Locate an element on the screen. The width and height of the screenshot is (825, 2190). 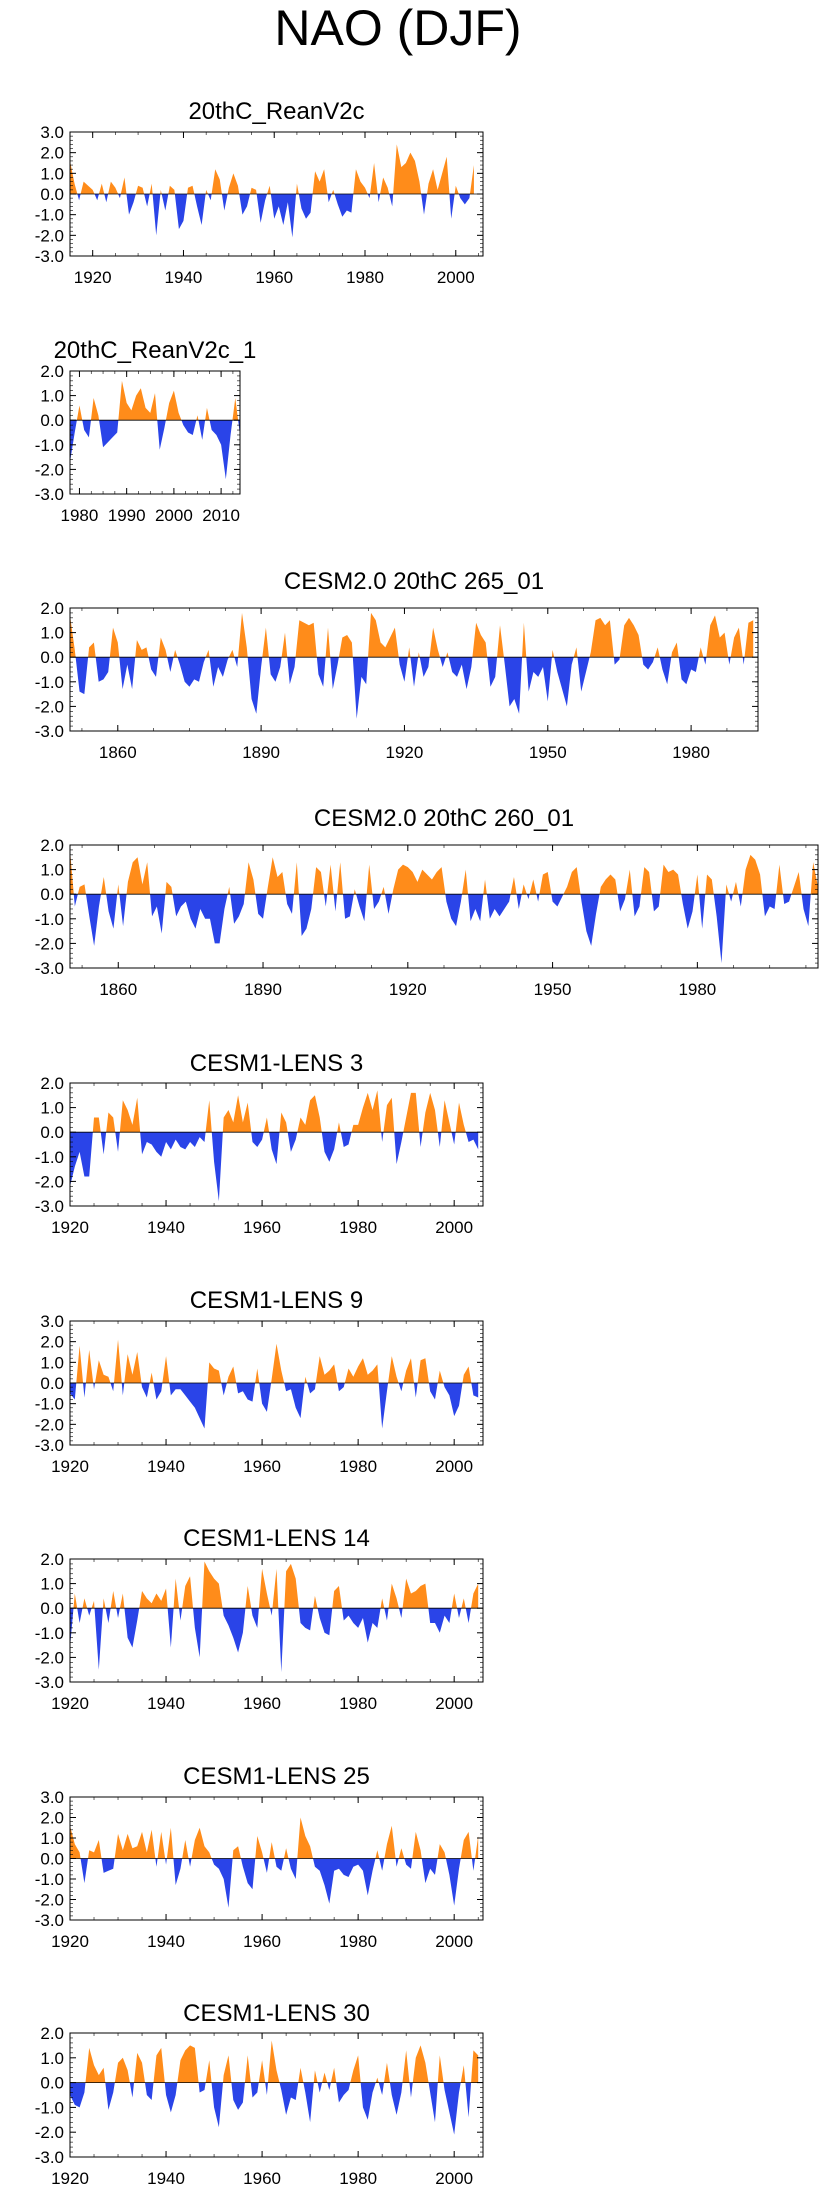
panel-title: 20thC_ReanV2c_1 is located at coordinates (155, 350).